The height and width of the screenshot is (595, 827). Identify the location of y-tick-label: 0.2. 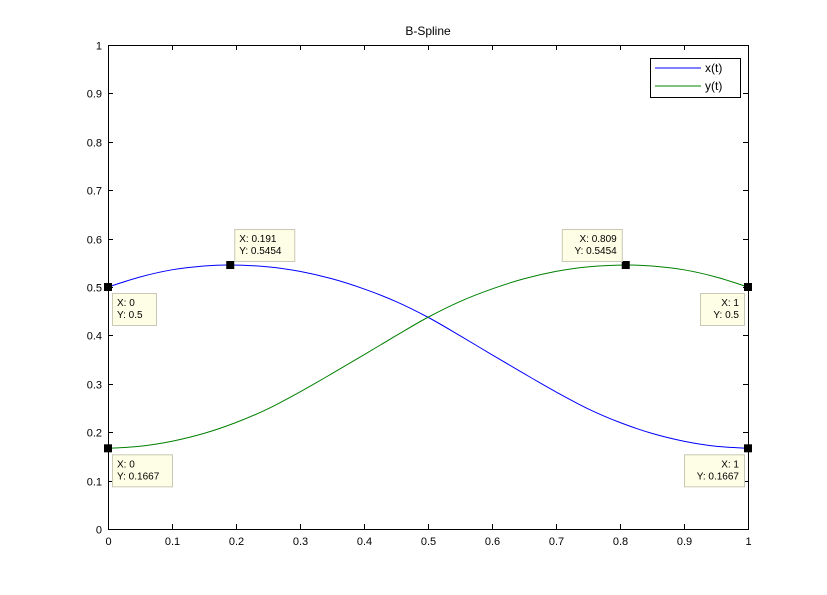
(94, 434).